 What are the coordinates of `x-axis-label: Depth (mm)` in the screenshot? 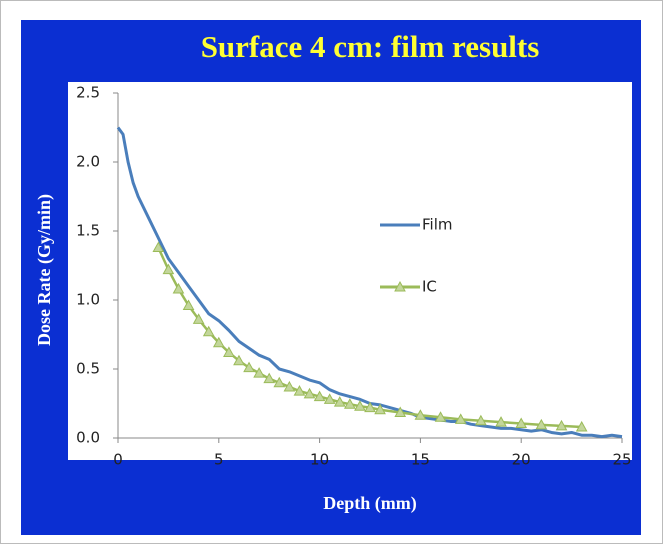 It's located at (369, 503).